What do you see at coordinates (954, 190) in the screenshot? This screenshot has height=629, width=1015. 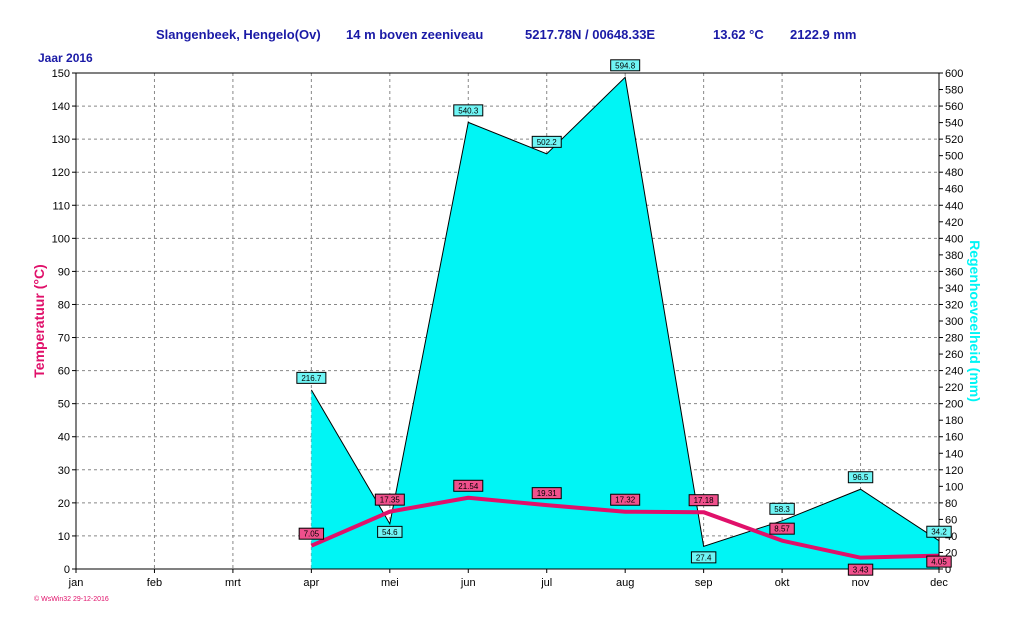 I see `right-tick-label: 460` at bounding box center [954, 190].